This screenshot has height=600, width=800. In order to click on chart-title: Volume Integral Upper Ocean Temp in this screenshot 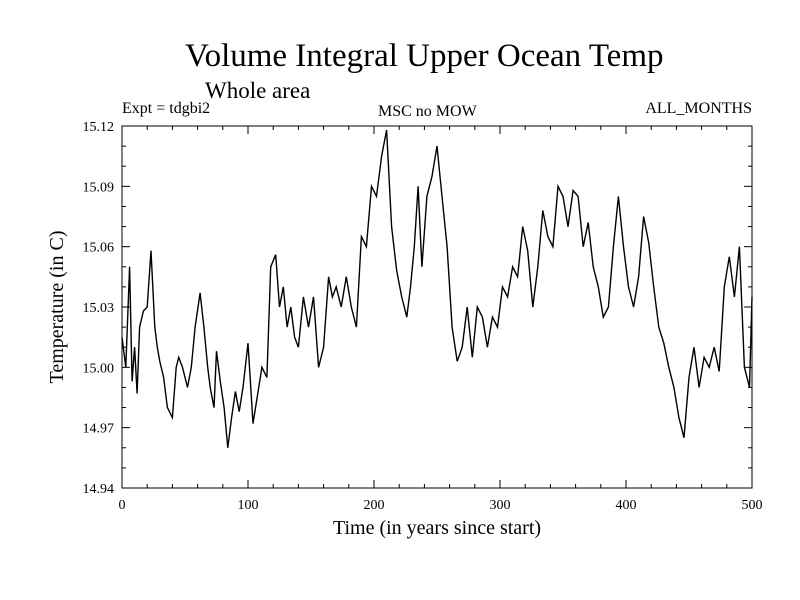, I will do `click(424, 56)`.